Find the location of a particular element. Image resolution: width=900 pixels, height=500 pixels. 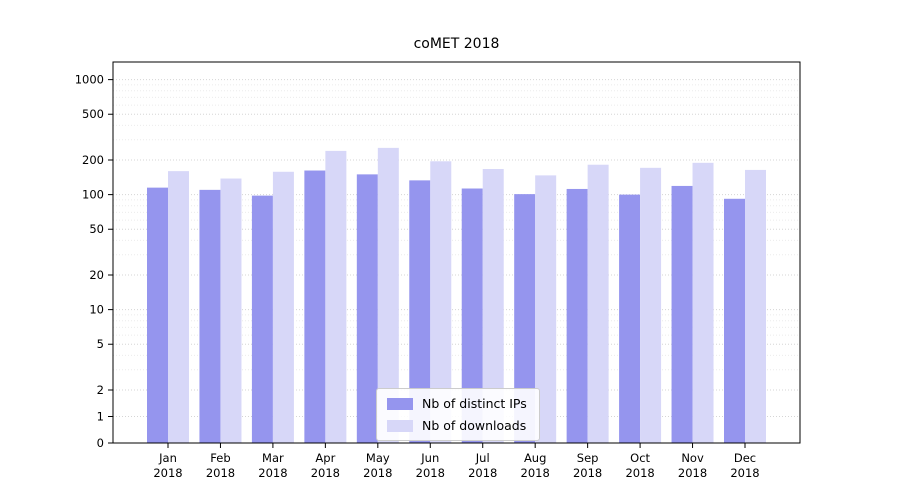

y-tick-label: 2 is located at coordinates (100, 390).